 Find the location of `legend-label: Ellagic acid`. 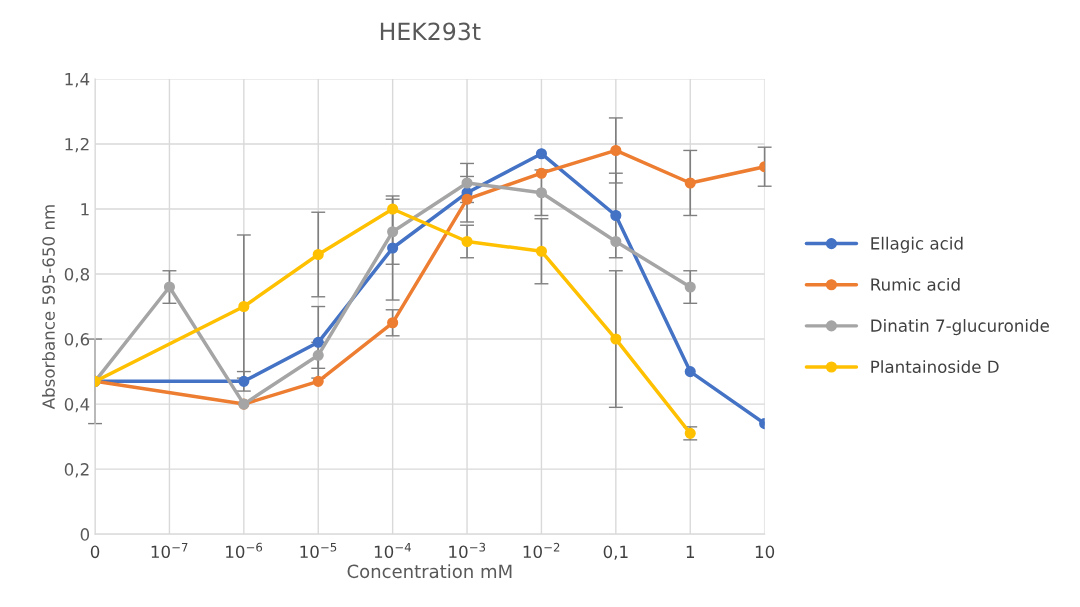

legend-label: Ellagic acid is located at coordinates (917, 244).